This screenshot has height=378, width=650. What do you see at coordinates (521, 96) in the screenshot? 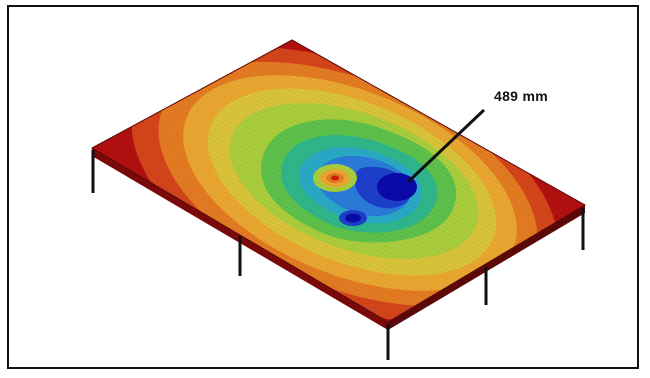
I see `deflection-value-label: 489 mm` at bounding box center [521, 96].